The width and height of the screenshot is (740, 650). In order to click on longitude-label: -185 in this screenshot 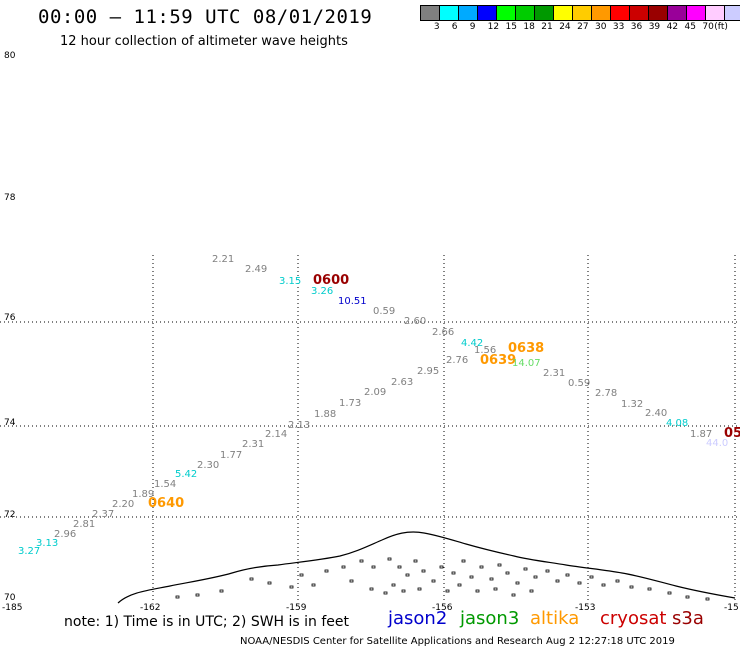, I will do `click(12, 608)`.